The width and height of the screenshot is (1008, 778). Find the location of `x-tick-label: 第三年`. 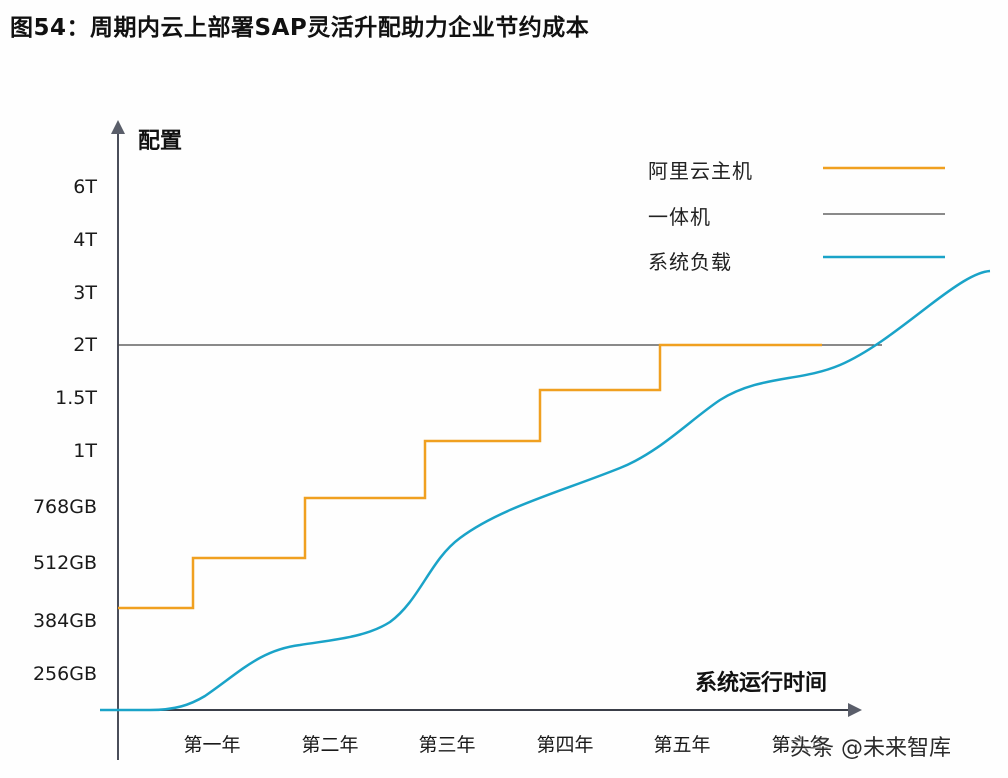

x-tick-label: 第三年 is located at coordinates (447, 745).